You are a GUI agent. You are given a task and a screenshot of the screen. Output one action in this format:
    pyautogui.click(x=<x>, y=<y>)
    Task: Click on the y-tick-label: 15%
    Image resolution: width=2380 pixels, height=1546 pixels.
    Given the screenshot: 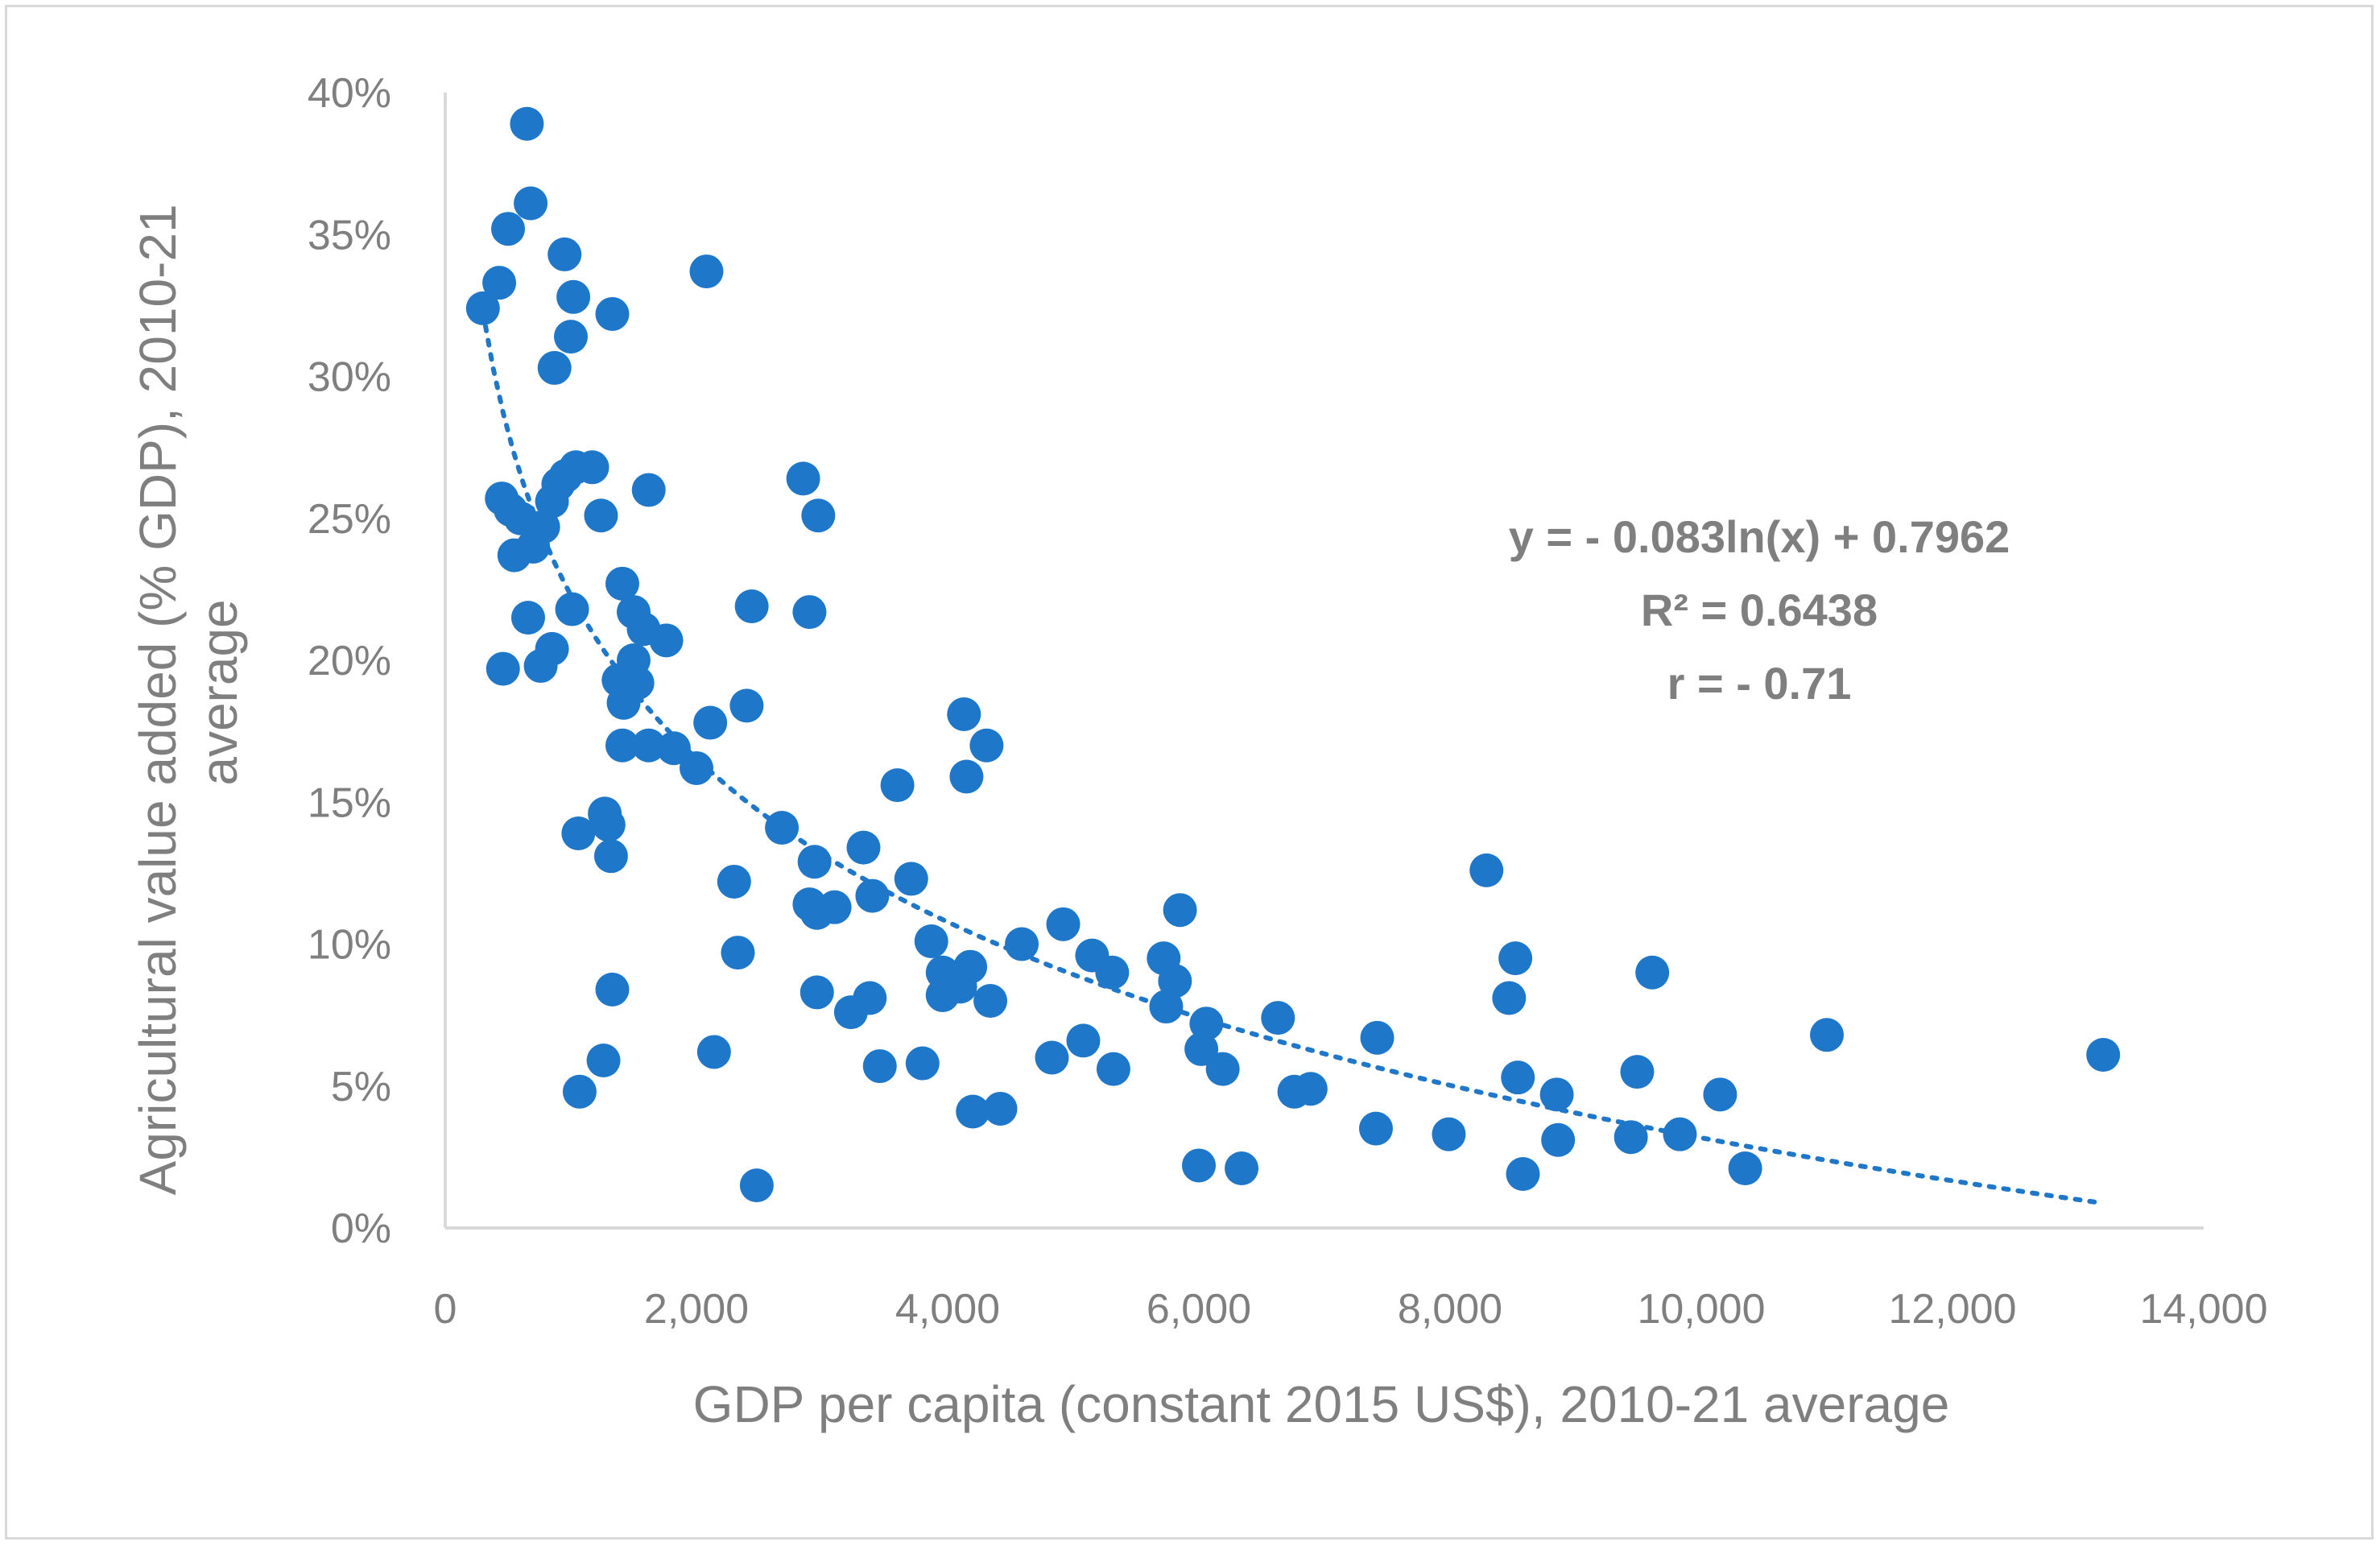 What is the action you would take?
    pyautogui.click(x=349, y=802)
    